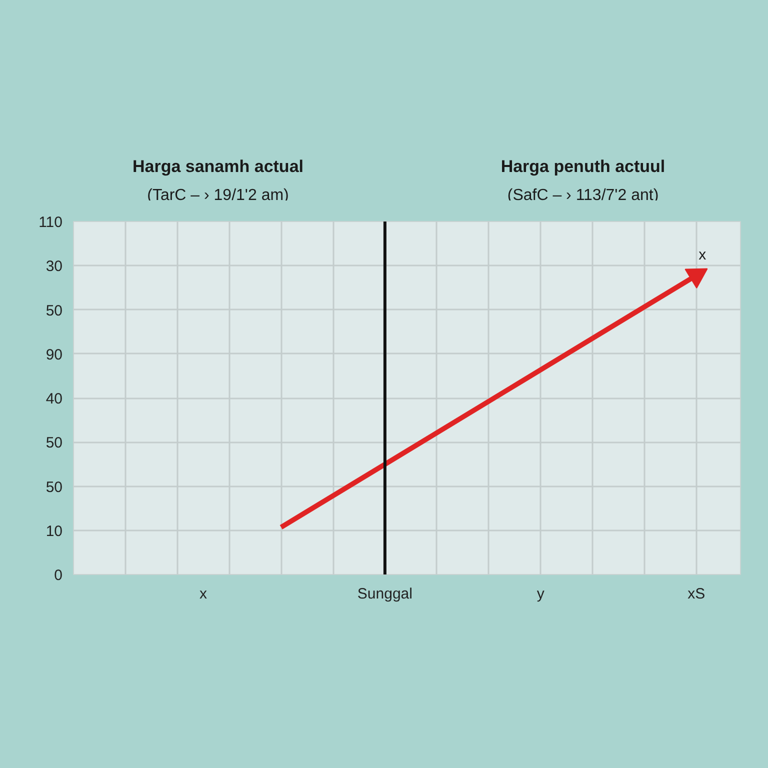 The width and height of the screenshot is (768, 768). What do you see at coordinates (54, 267) in the screenshot?
I see `text: 30` at bounding box center [54, 267].